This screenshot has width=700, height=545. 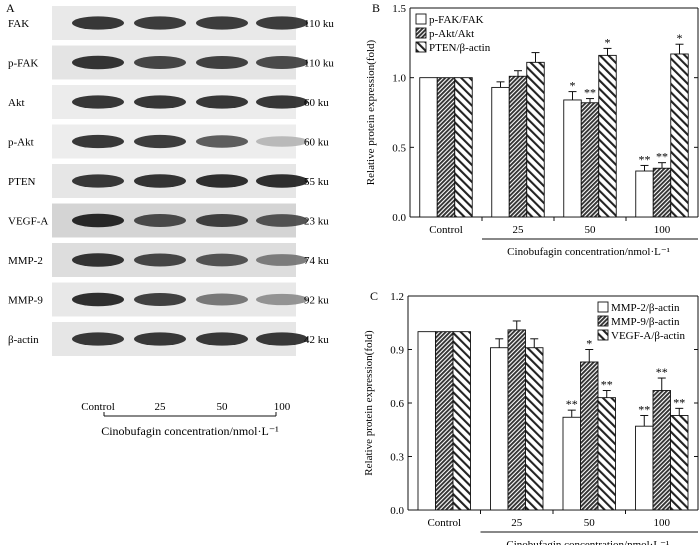 What do you see at coordinates (282, 407) in the screenshot?
I see `lane-label: 100` at bounding box center [282, 407].